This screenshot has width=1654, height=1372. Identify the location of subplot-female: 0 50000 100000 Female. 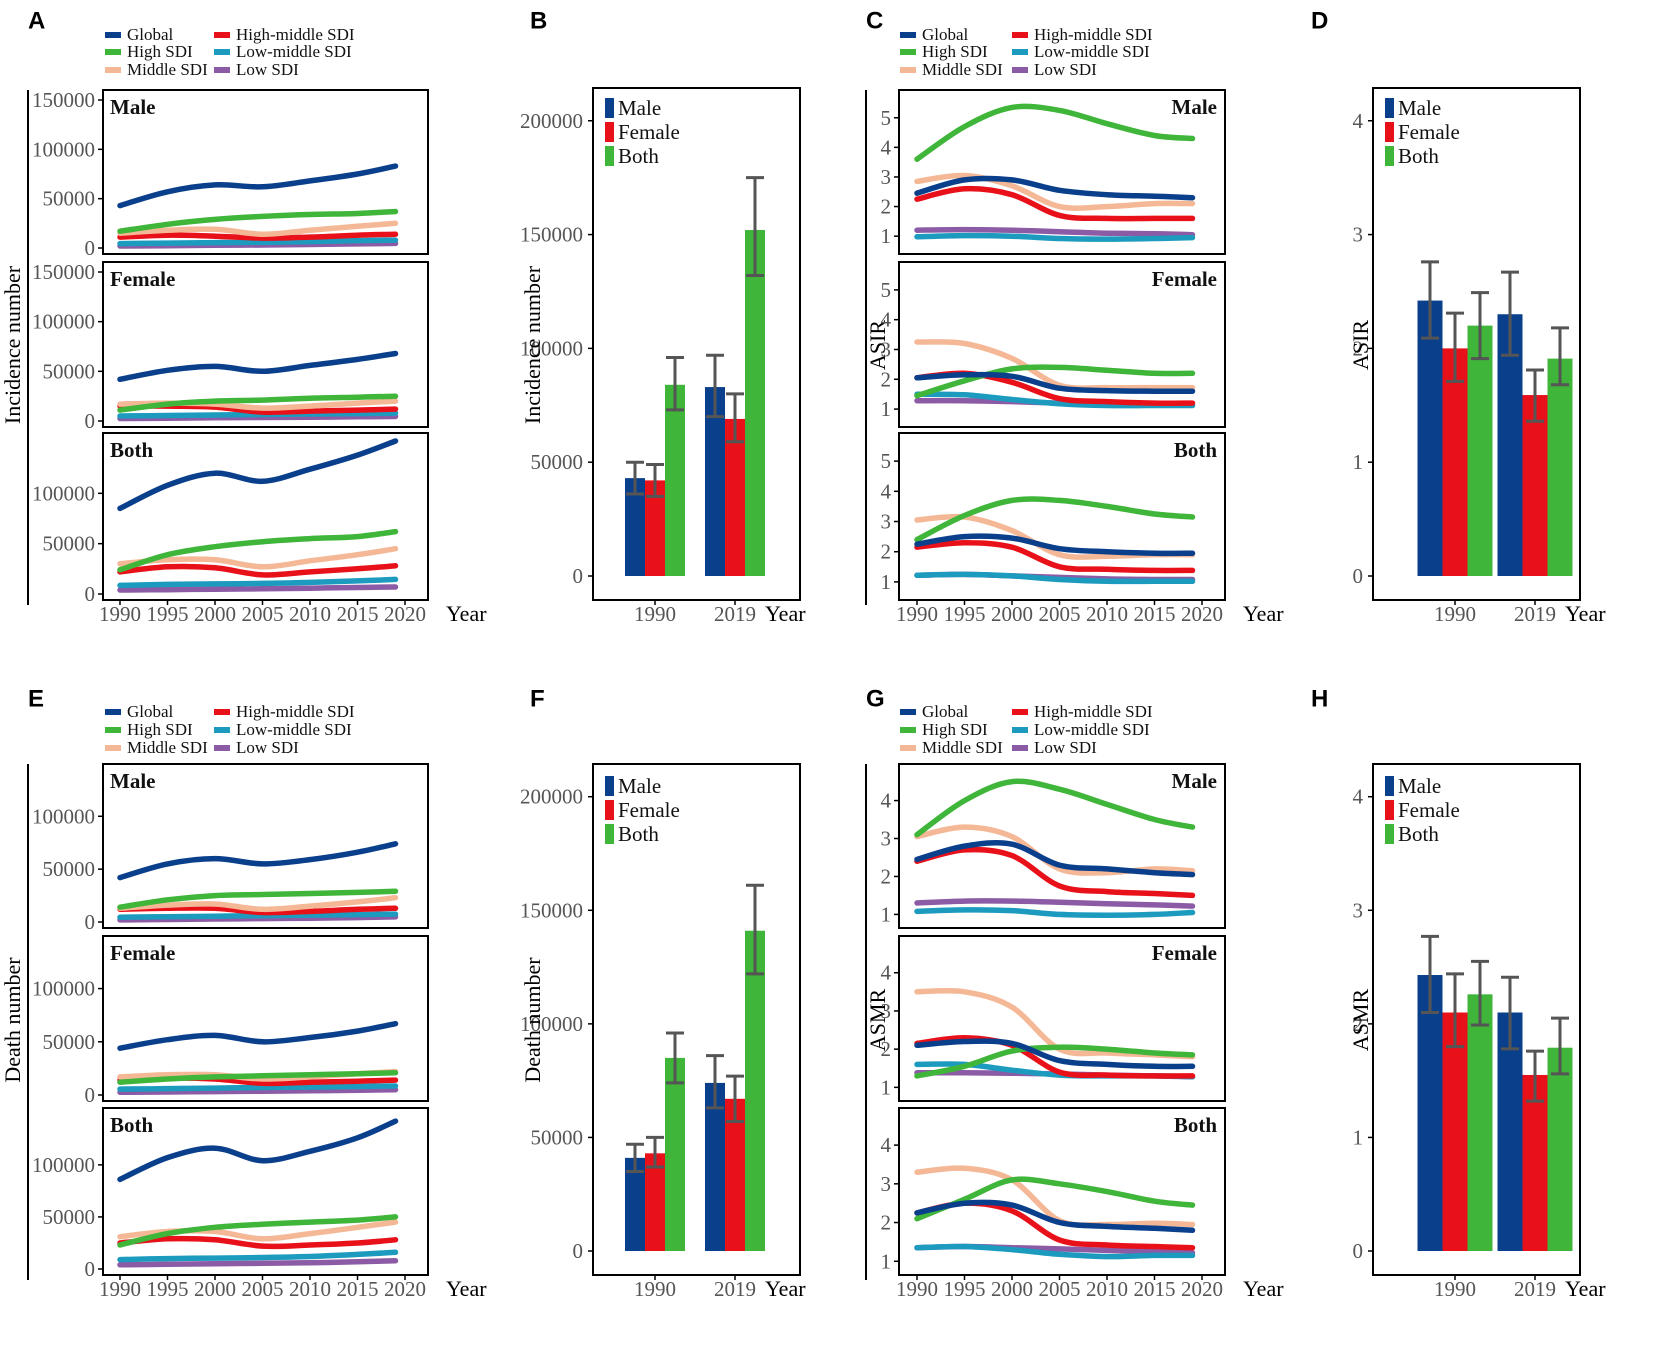
(230, 1021).